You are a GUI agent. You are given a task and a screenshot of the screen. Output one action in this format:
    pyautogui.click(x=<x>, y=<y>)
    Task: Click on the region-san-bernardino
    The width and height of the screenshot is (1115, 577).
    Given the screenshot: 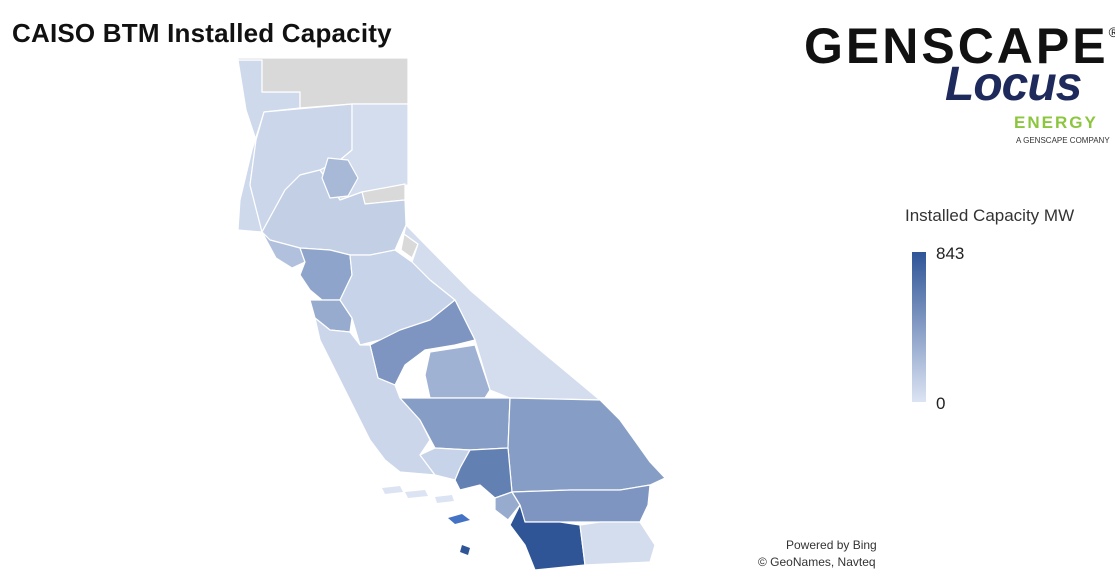 What is the action you would take?
    pyautogui.click(x=586, y=445)
    